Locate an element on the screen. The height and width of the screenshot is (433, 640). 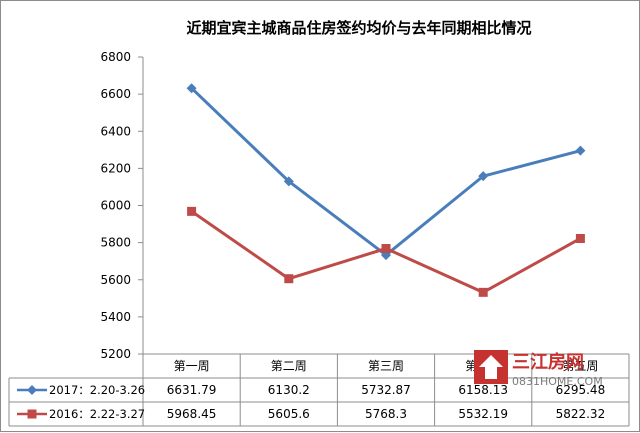
x-category-label: 第五周 is located at coordinates (580, 366).